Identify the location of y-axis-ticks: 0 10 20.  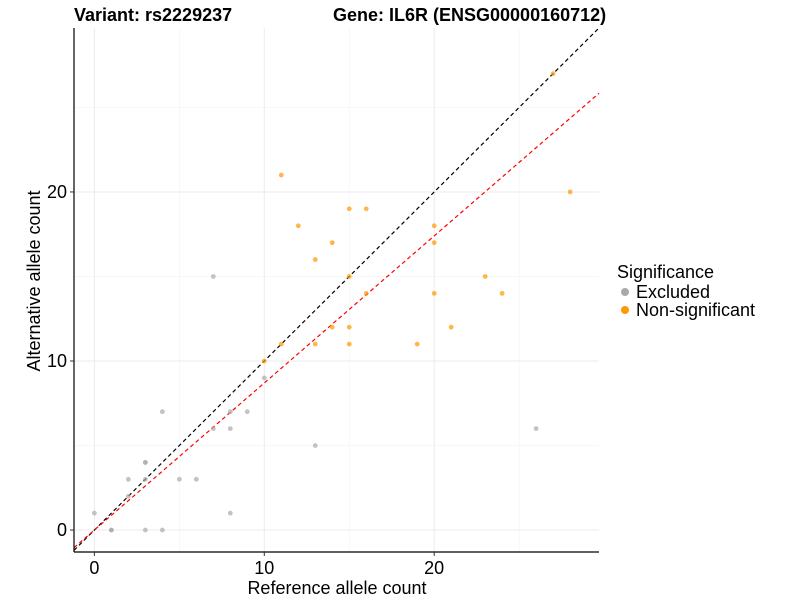
(60, 361).